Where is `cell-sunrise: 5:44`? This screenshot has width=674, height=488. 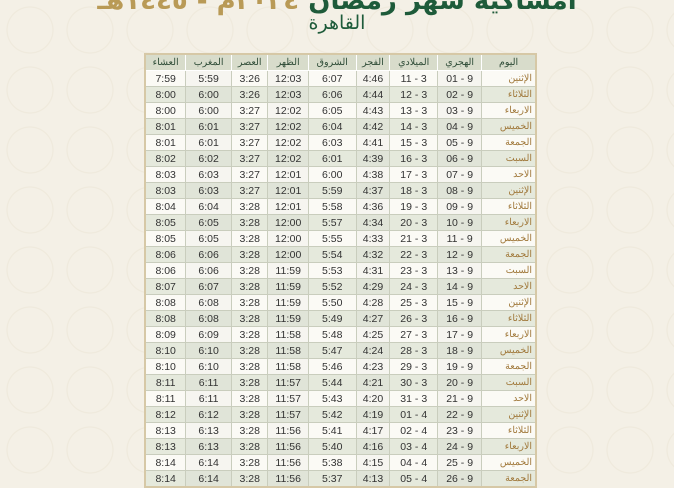
cell-sunrise: 5:44 is located at coordinates (332, 382).